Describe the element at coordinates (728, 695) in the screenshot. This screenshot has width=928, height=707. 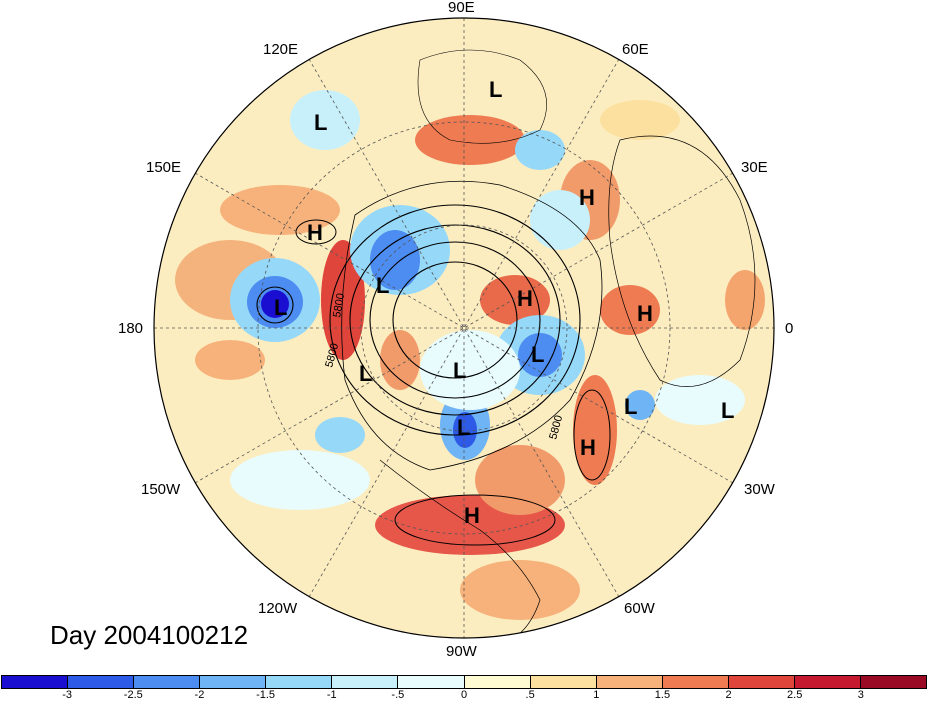
I see `colorbar-tick-label: 2` at that location.